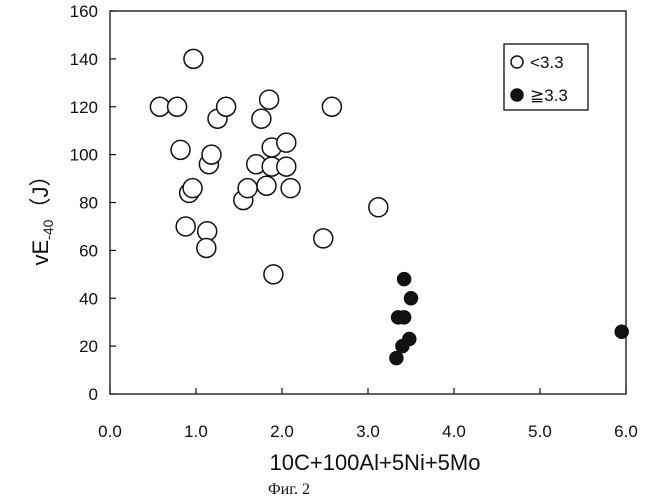 This screenshot has height=500, width=648. Describe the element at coordinates (196, 431) in the screenshot. I see `x-tick-label: 1.0` at that location.